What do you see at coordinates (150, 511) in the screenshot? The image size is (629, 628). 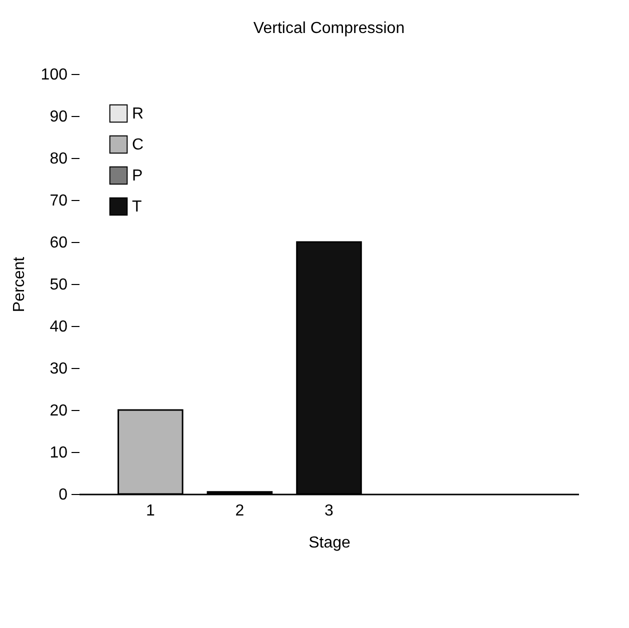 I see `x-tick-label: 1` at bounding box center [150, 511].